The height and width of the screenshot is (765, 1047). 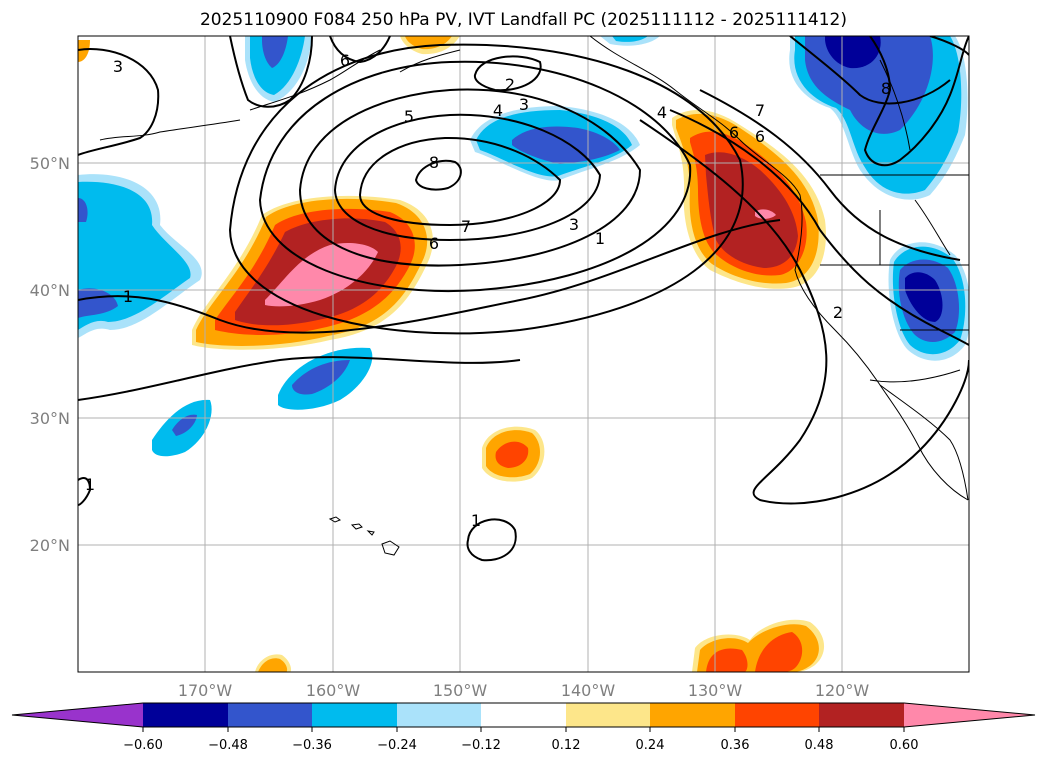 What do you see at coordinates (904, 745) in the screenshot?
I see `colorbar-tick-label: 0.60` at bounding box center [904, 745].